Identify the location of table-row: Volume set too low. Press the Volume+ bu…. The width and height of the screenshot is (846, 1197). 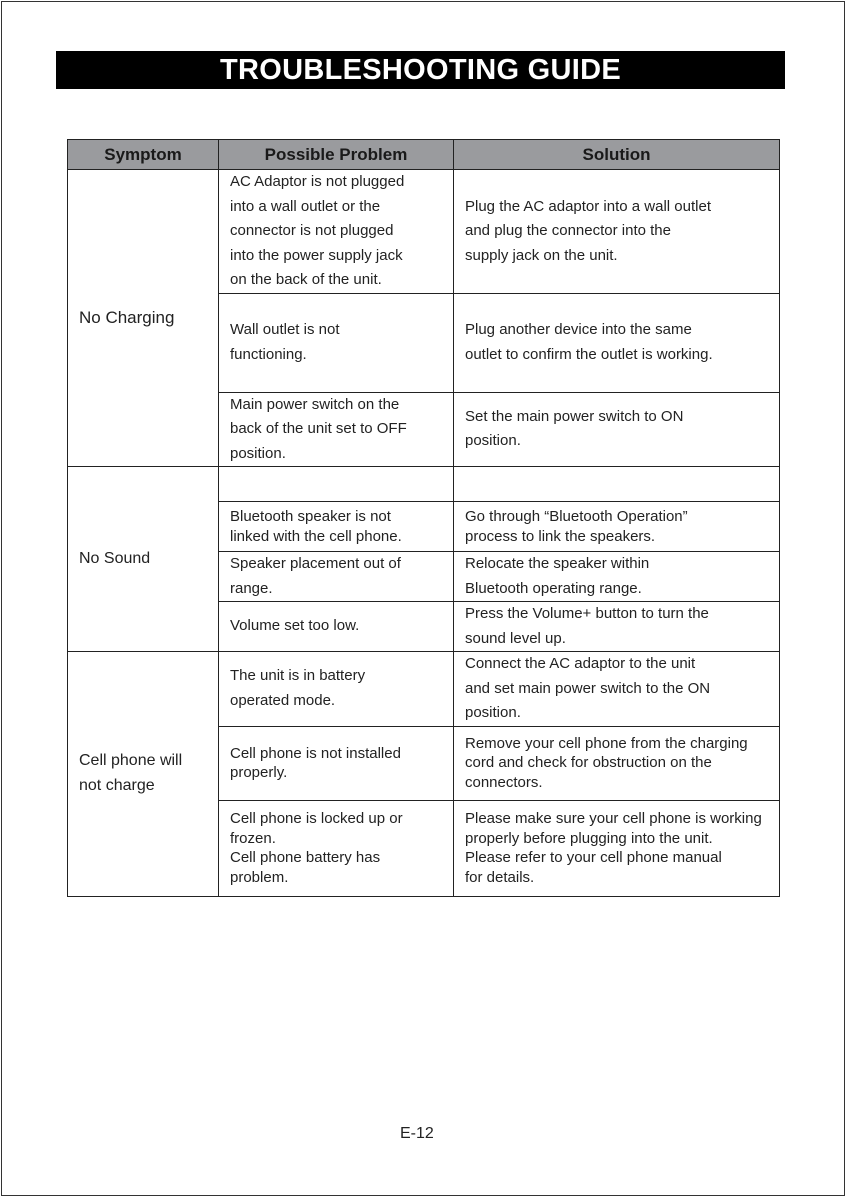
(424, 626).